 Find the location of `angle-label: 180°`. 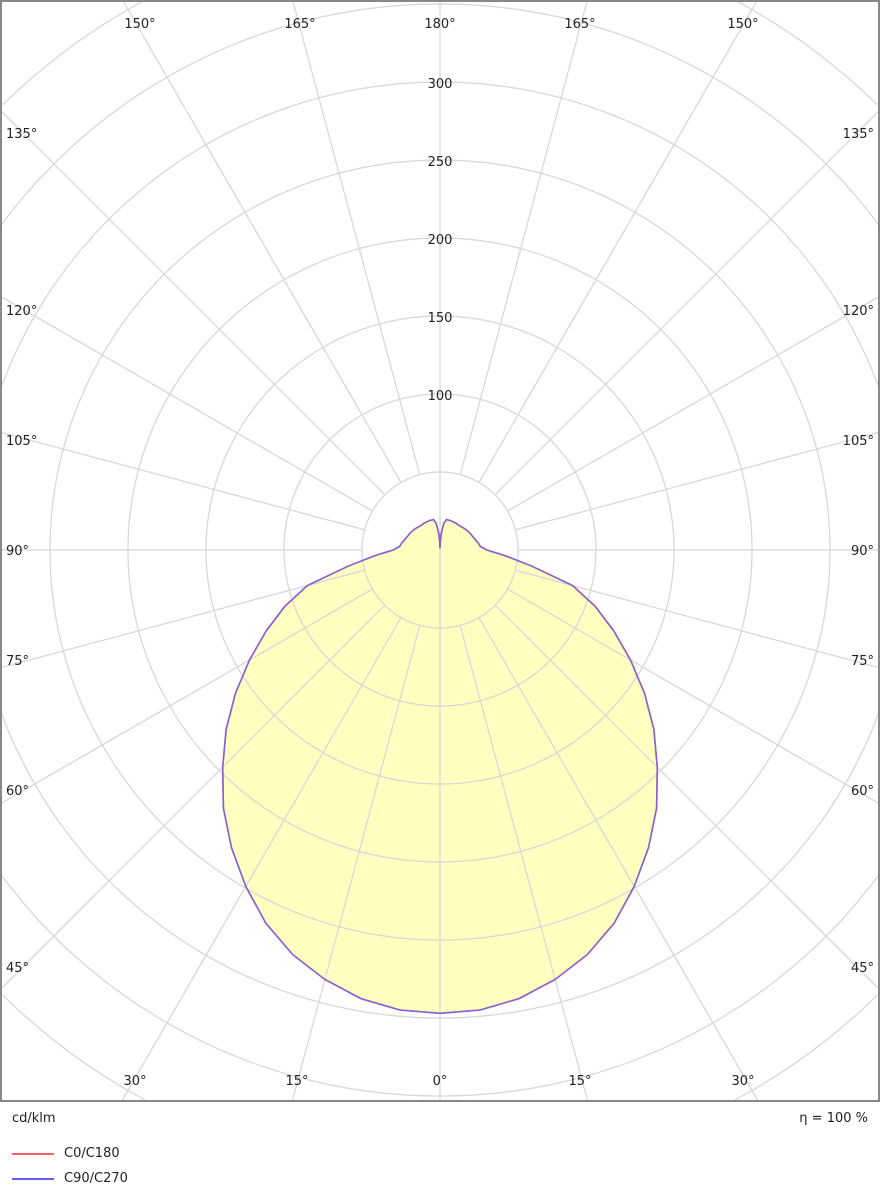

angle-label: 180° is located at coordinates (439, 24).